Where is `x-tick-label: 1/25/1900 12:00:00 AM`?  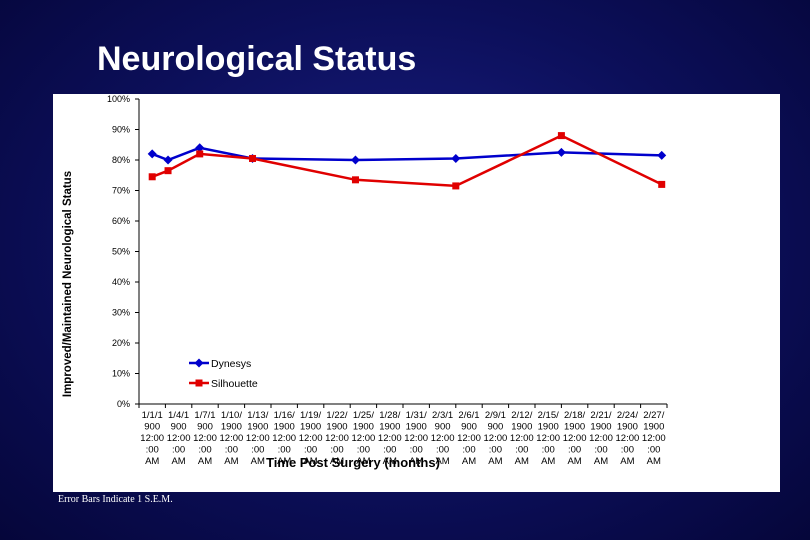
x-tick-label: 1/25/1900 12:00:00 AM is located at coordinates (364, 438).